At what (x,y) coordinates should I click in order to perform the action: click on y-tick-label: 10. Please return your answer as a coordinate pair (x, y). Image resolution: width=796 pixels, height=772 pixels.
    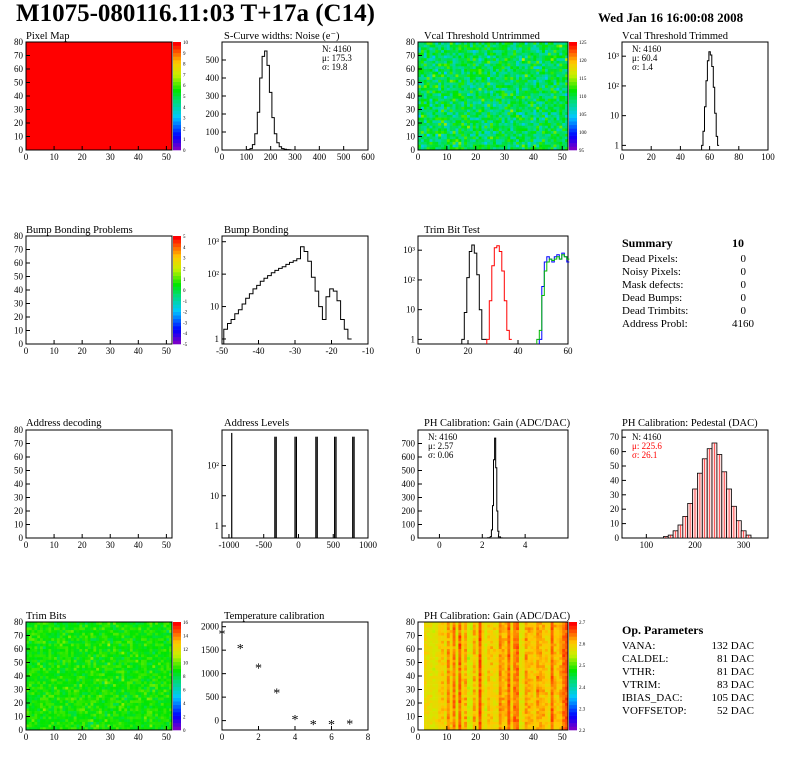
    Looking at the image, I should click on (19, 525).